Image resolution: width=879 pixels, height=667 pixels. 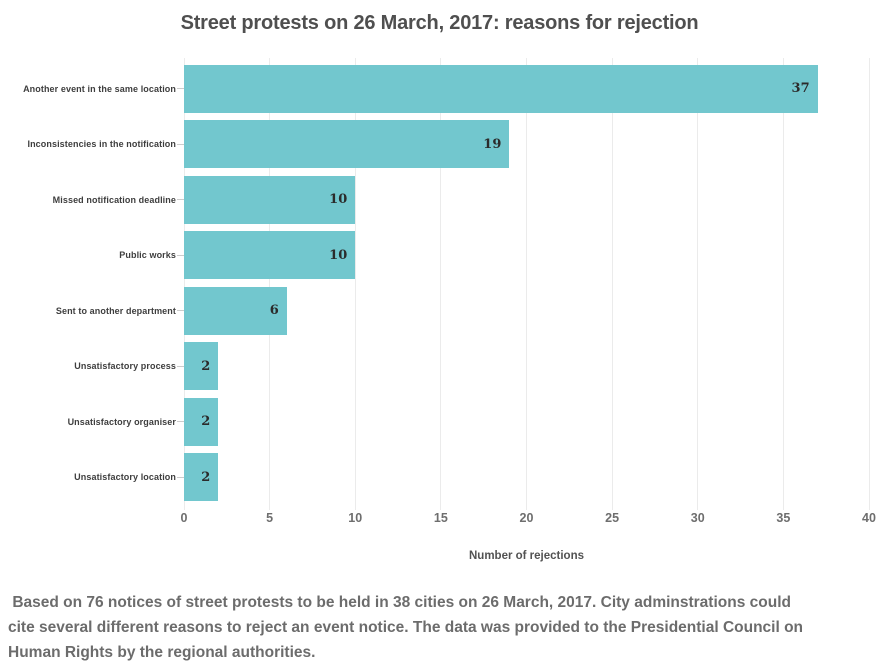 What do you see at coordinates (270, 518) in the screenshot?
I see `x-tick-label: 5` at bounding box center [270, 518].